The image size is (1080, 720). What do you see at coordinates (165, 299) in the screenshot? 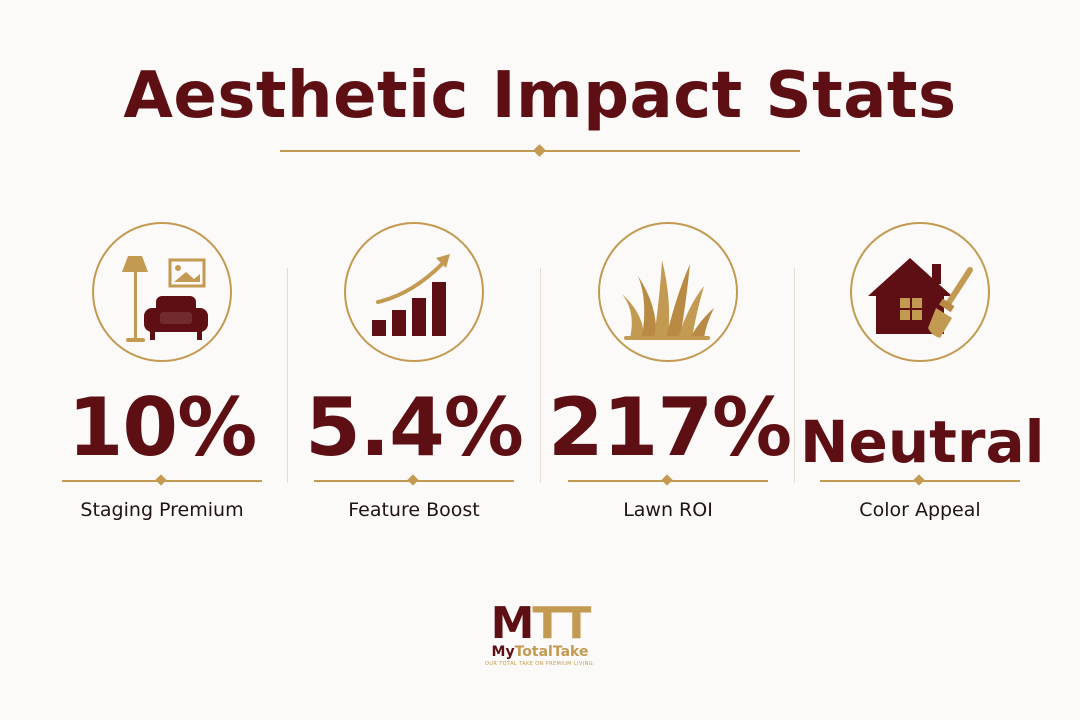
I see `staging-furniture-icon` at bounding box center [165, 299].